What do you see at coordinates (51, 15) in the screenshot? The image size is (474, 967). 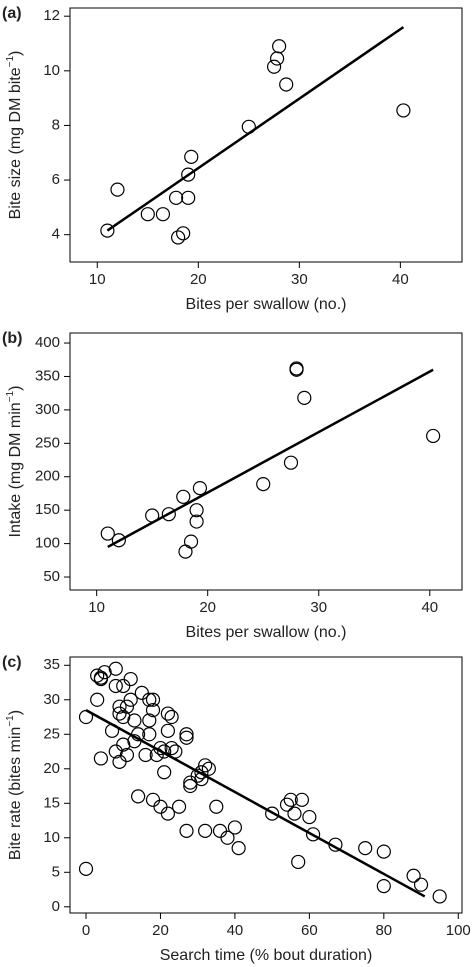 I see `y-tick-label: 12` at bounding box center [51, 15].